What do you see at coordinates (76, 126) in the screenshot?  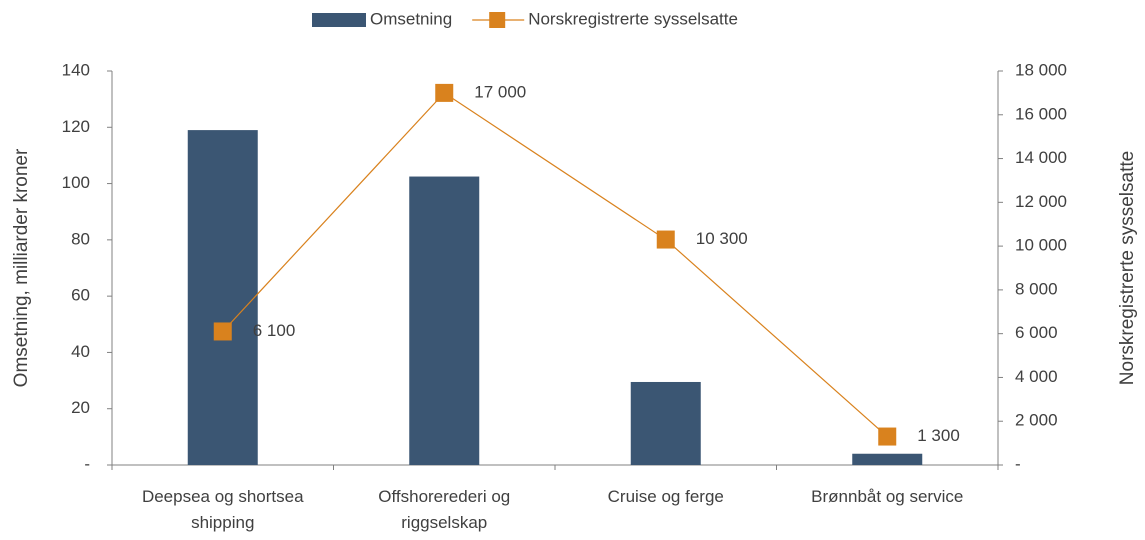 I see `y-tick-label: 120` at bounding box center [76, 126].